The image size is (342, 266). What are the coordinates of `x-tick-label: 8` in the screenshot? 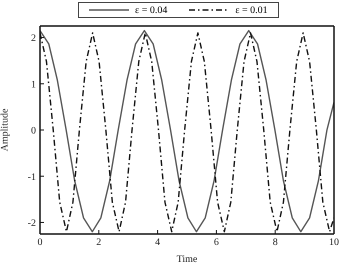 It's located at (275, 242).